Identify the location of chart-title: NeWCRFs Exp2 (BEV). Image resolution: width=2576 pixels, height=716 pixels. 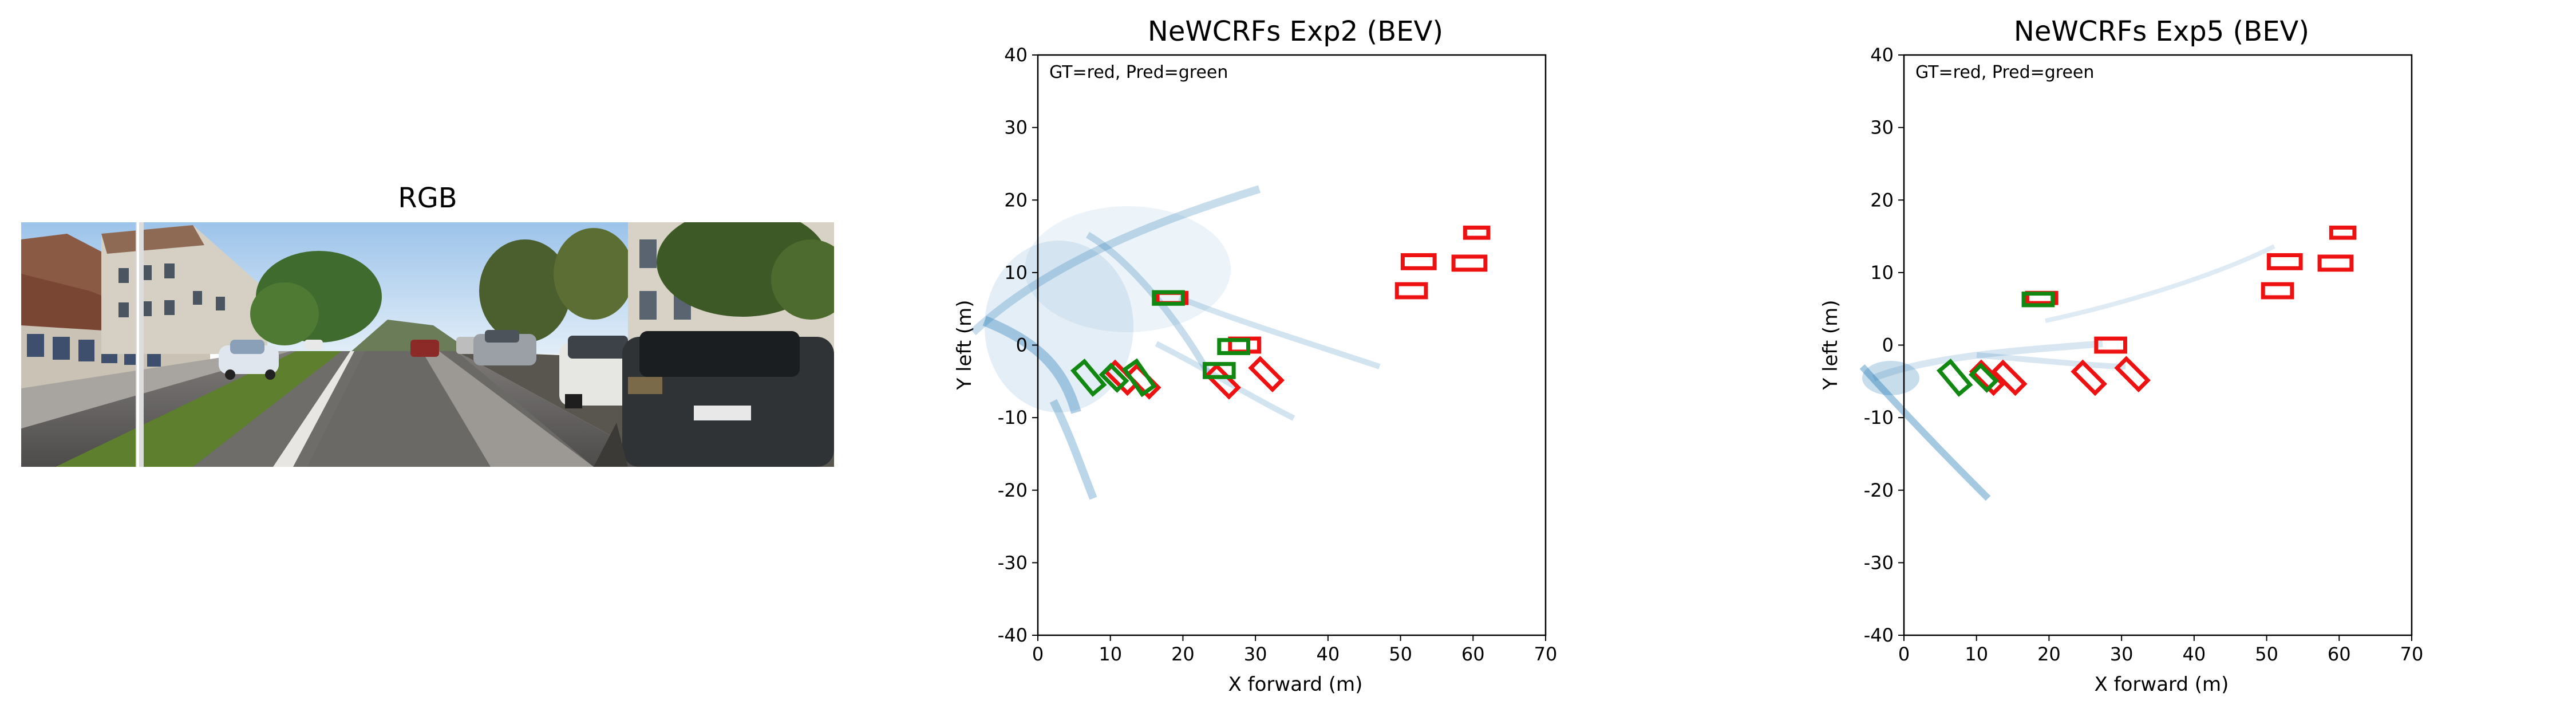
(1295, 31).